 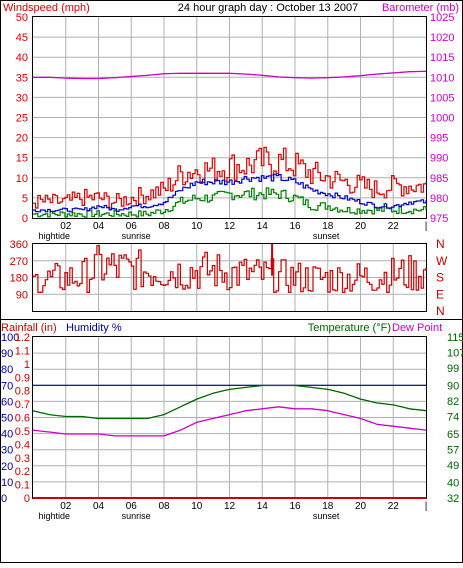 What do you see at coordinates (25, 199) in the screenshot?
I see `windspeed-tick-label: 5` at bounding box center [25, 199].